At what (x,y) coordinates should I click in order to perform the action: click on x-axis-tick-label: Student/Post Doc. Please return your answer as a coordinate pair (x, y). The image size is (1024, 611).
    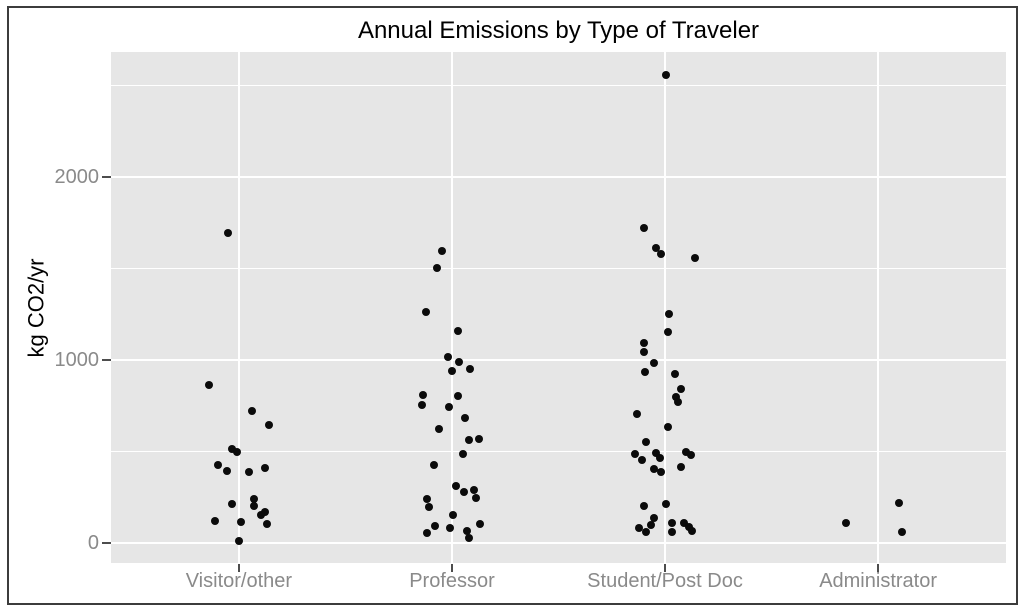
    Looking at the image, I should click on (665, 581).